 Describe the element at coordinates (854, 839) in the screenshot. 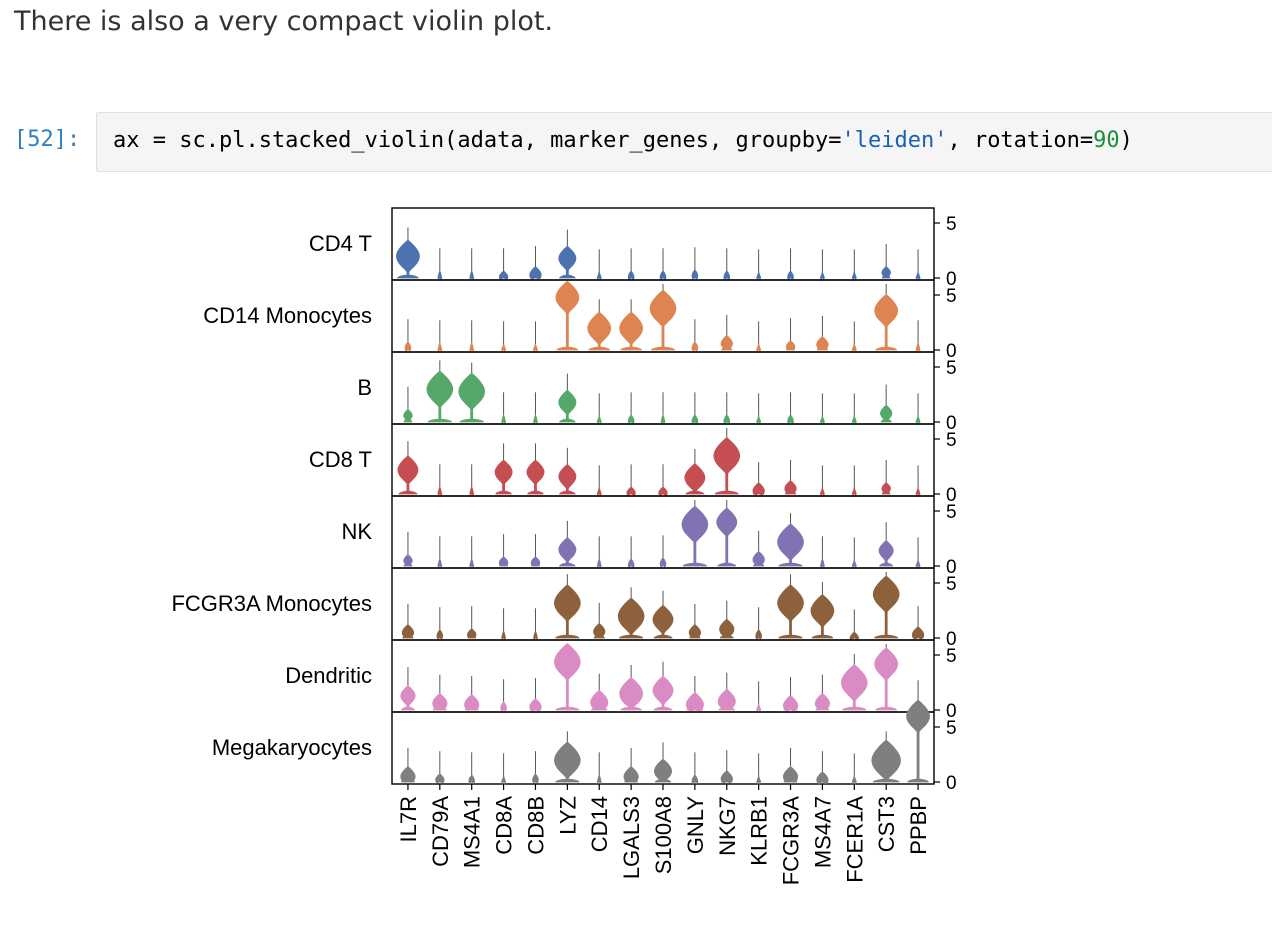

I see `x-tick-label: FCER1A` at that location.